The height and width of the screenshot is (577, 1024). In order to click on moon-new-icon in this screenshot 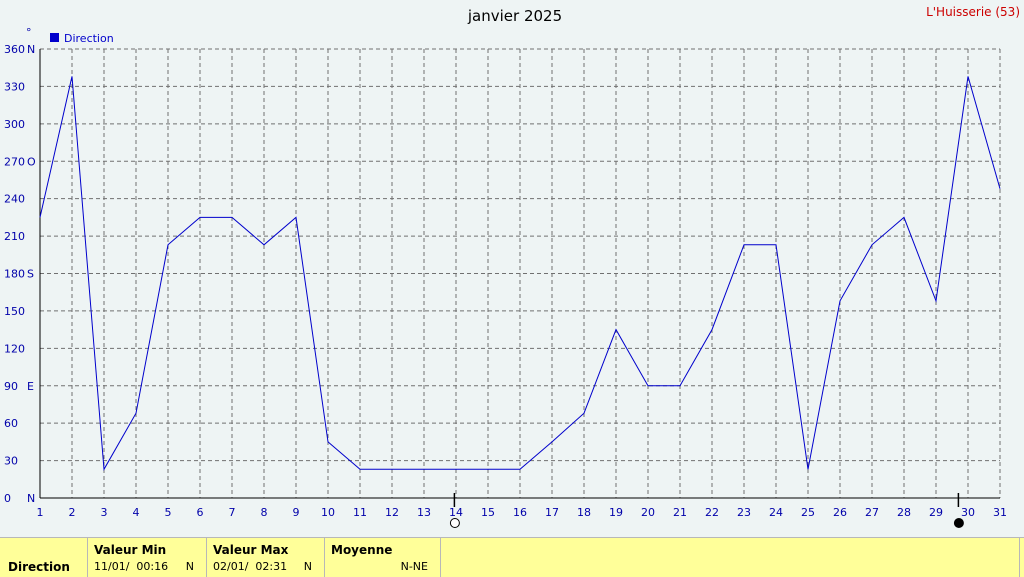, I will do `click(958, 523)`.